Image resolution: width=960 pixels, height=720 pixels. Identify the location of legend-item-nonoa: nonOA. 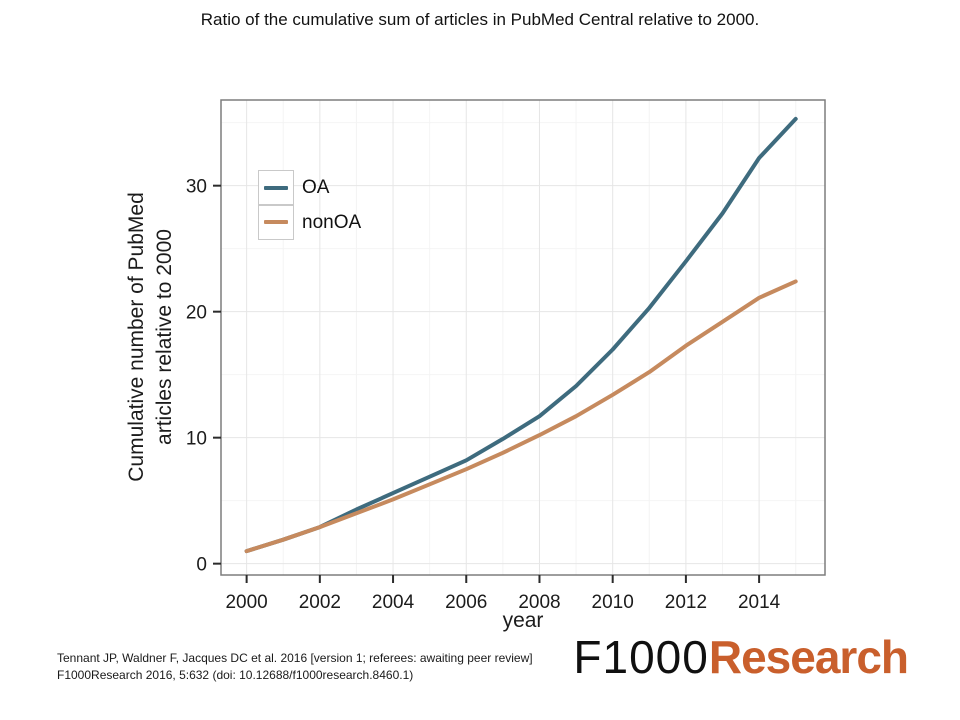
(310, 222).